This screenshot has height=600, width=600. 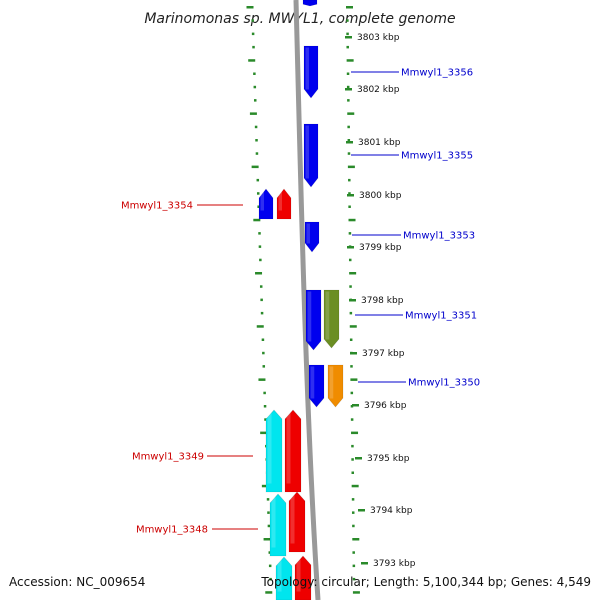 What do you see at coordinates (311, 72) in the screenshot?
I see `gene-arrow-g3356` at bounding box center [311, 72].